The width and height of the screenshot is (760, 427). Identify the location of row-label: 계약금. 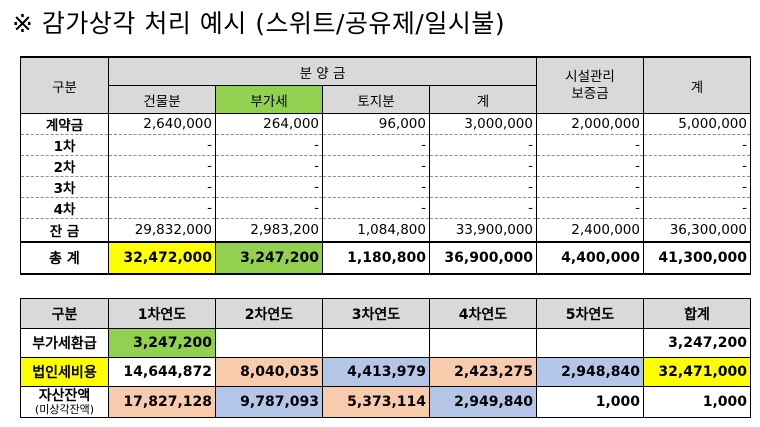
(64, 124).